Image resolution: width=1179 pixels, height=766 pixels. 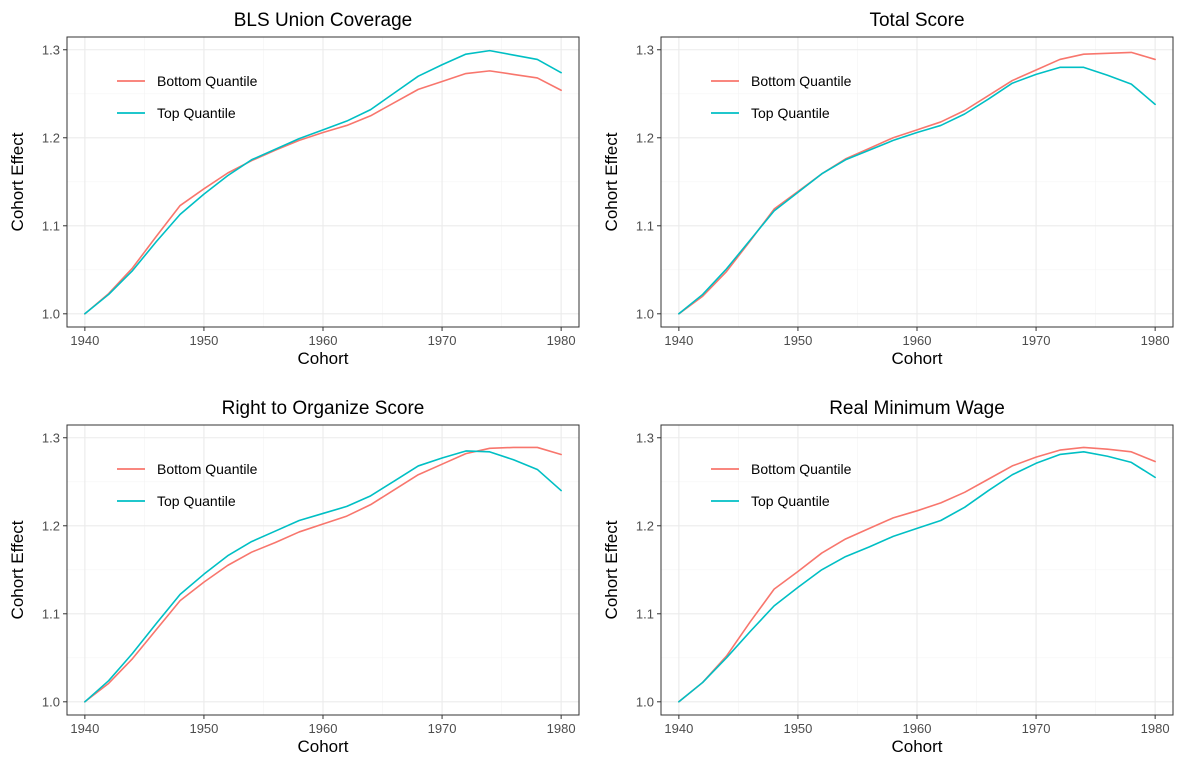 What do you see at coordinates (323, 408) in the screenshot?
I see `chart-title: Right to Organize Score` at bounding box center [323, 408].